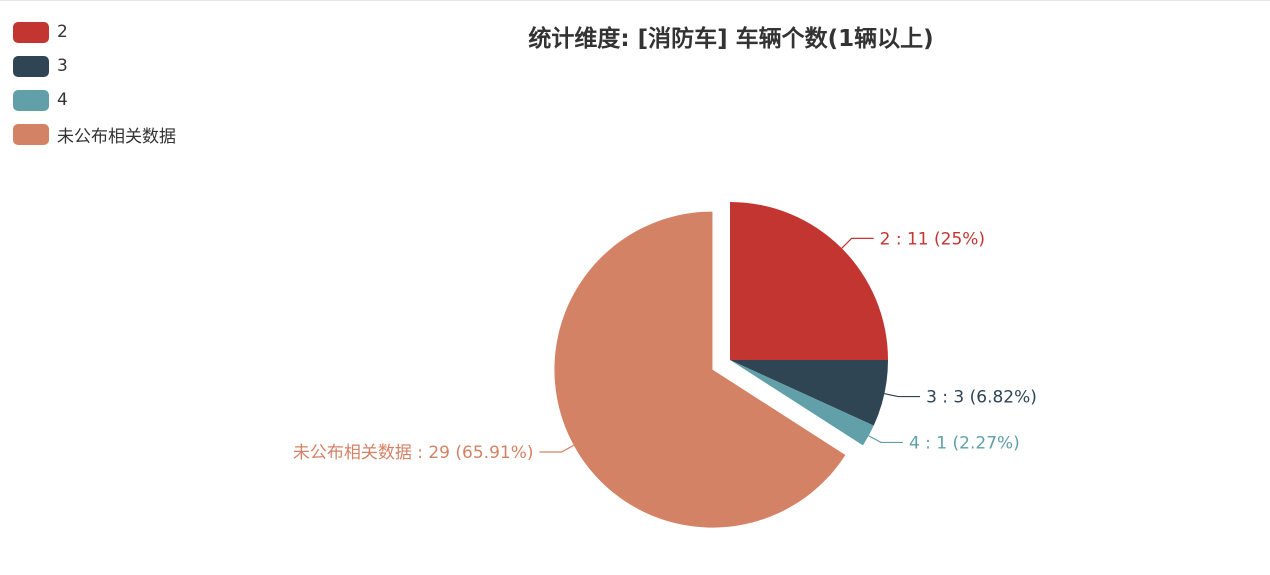 The height and width of the screenshot is (575, 1270). Describe the element at coordinates (731, 39) in the screenshot. I see `chart-title: 统计维度: [消防车] 车辆个数(1辆以上)` at that location.